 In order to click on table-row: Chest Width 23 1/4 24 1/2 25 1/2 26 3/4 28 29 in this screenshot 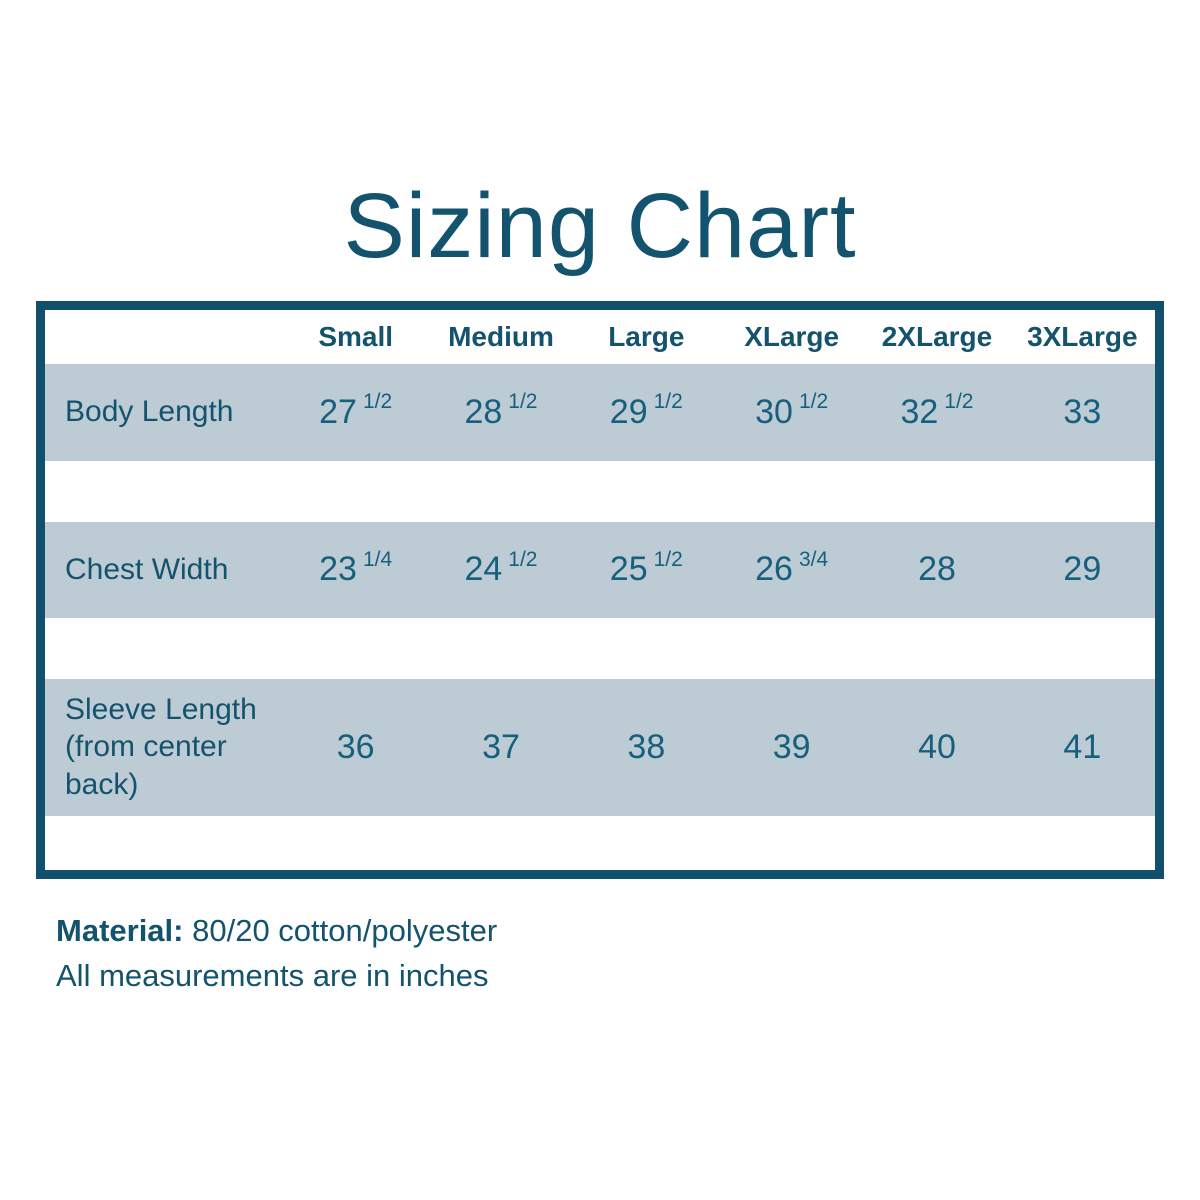, I will do `click(600, 569)`.